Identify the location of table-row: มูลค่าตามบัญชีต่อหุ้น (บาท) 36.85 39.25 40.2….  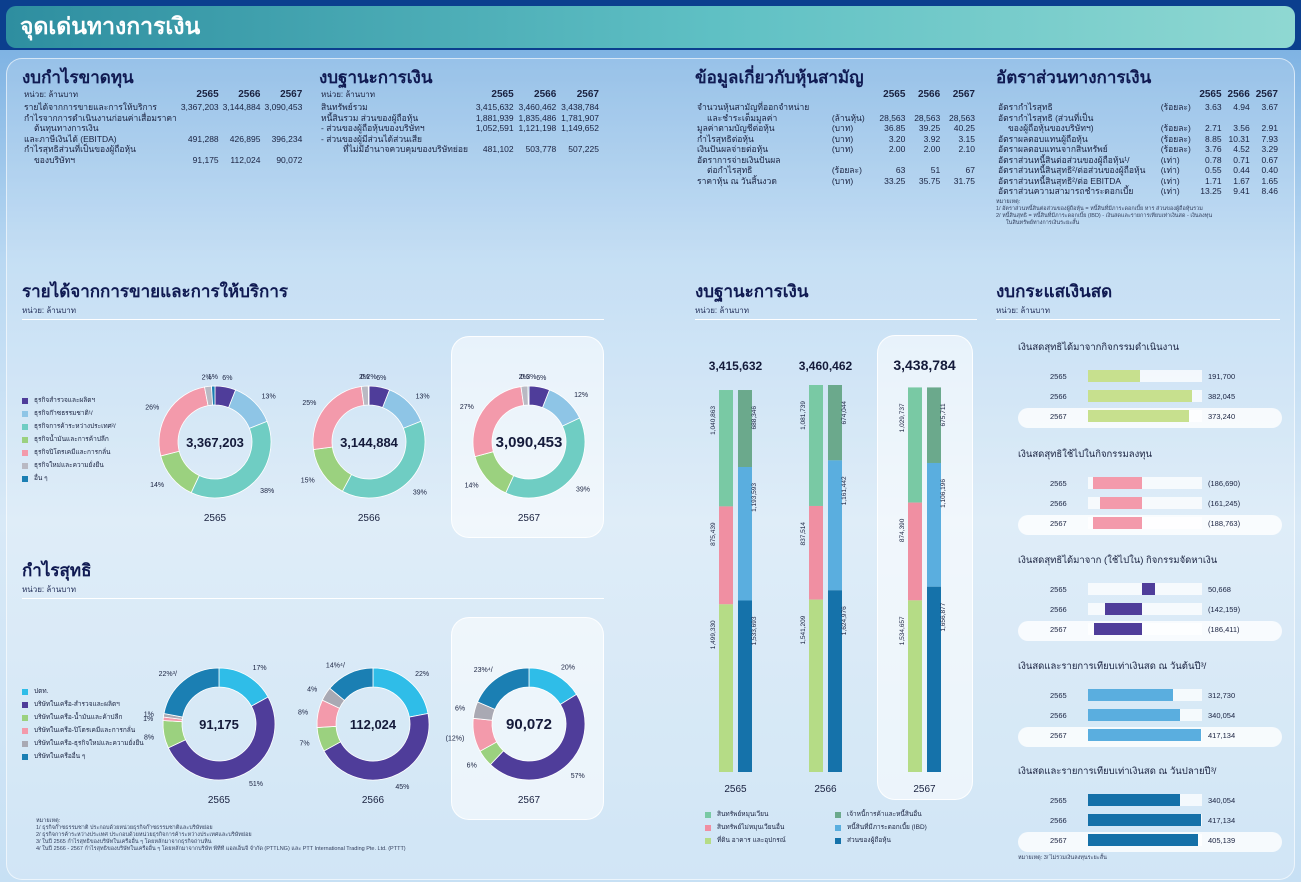
(836, 128).